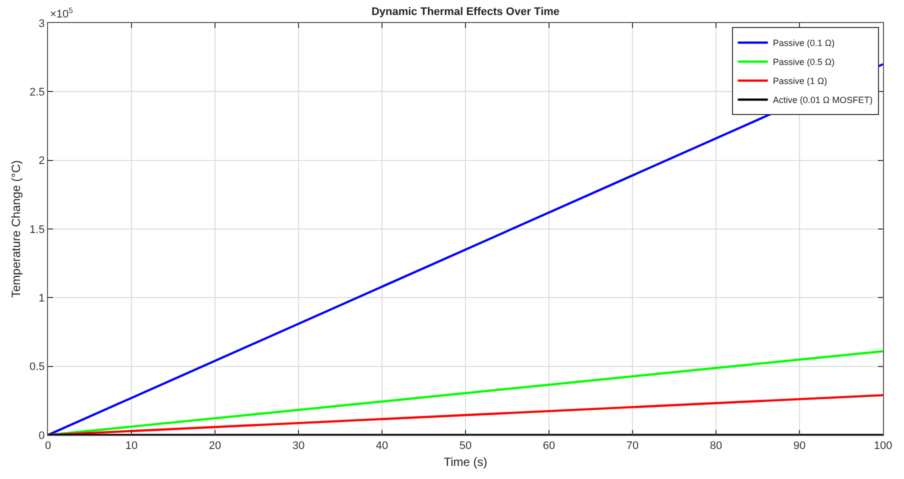 Image resolution: width=904 pixels, height=479 pixels. I want to click on y-tick-label: 3, so click(41, 24).